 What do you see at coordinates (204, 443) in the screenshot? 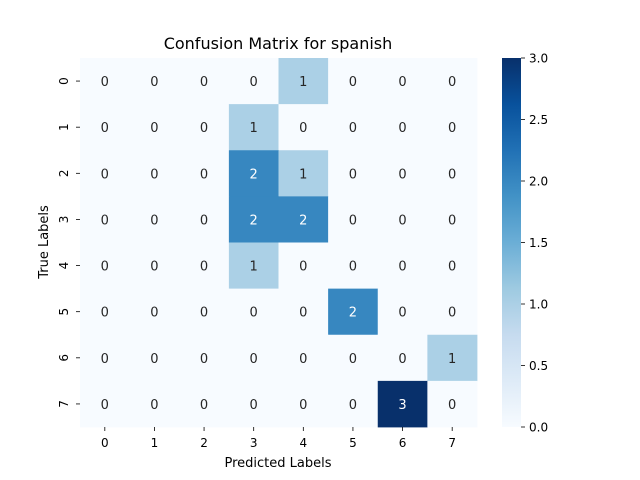
I see `x-tick-label: 2` at bounding box center [204, 443].